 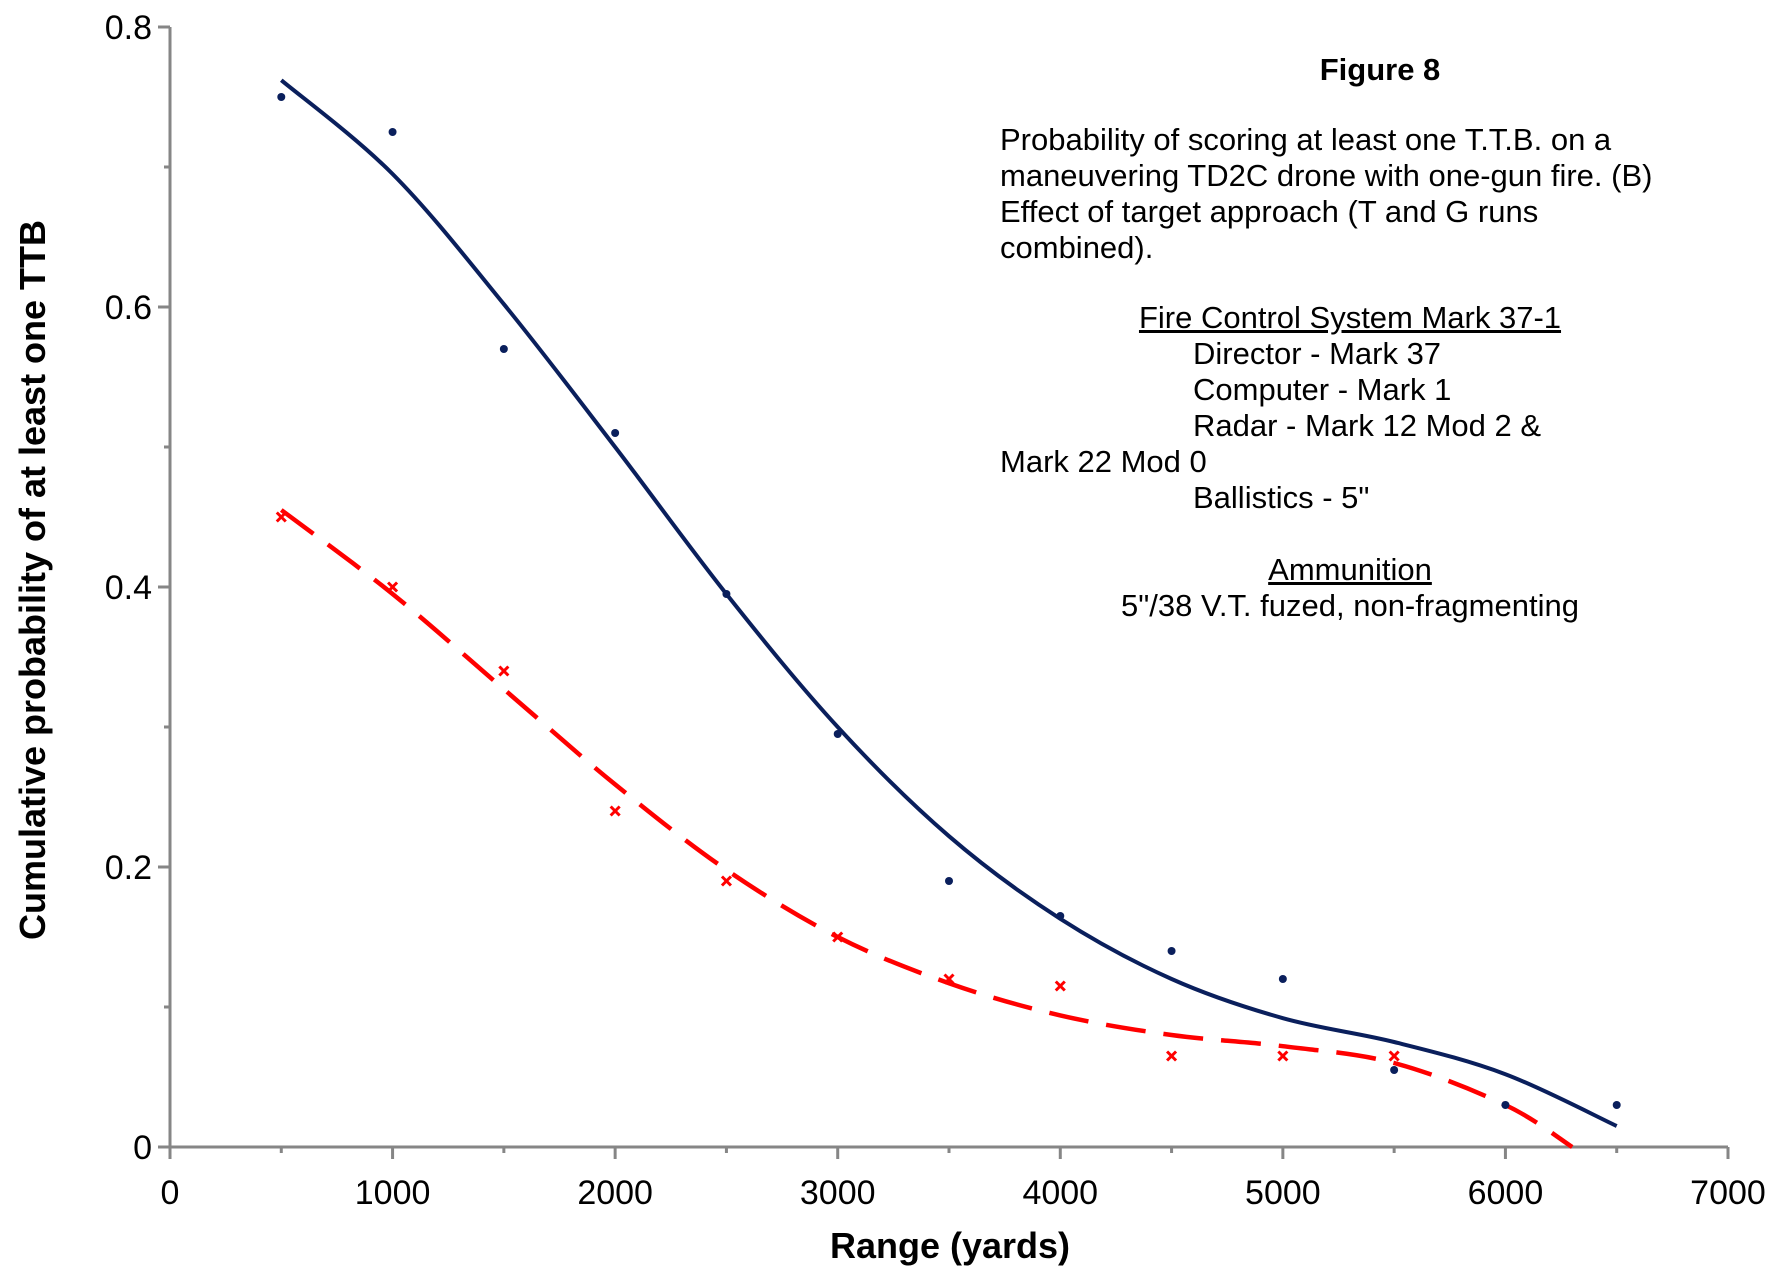 What do you see at coordinates (838, 1193) in the screenshot?
I see `x-tick-label: 3000` at bounding box center [838, 1193].